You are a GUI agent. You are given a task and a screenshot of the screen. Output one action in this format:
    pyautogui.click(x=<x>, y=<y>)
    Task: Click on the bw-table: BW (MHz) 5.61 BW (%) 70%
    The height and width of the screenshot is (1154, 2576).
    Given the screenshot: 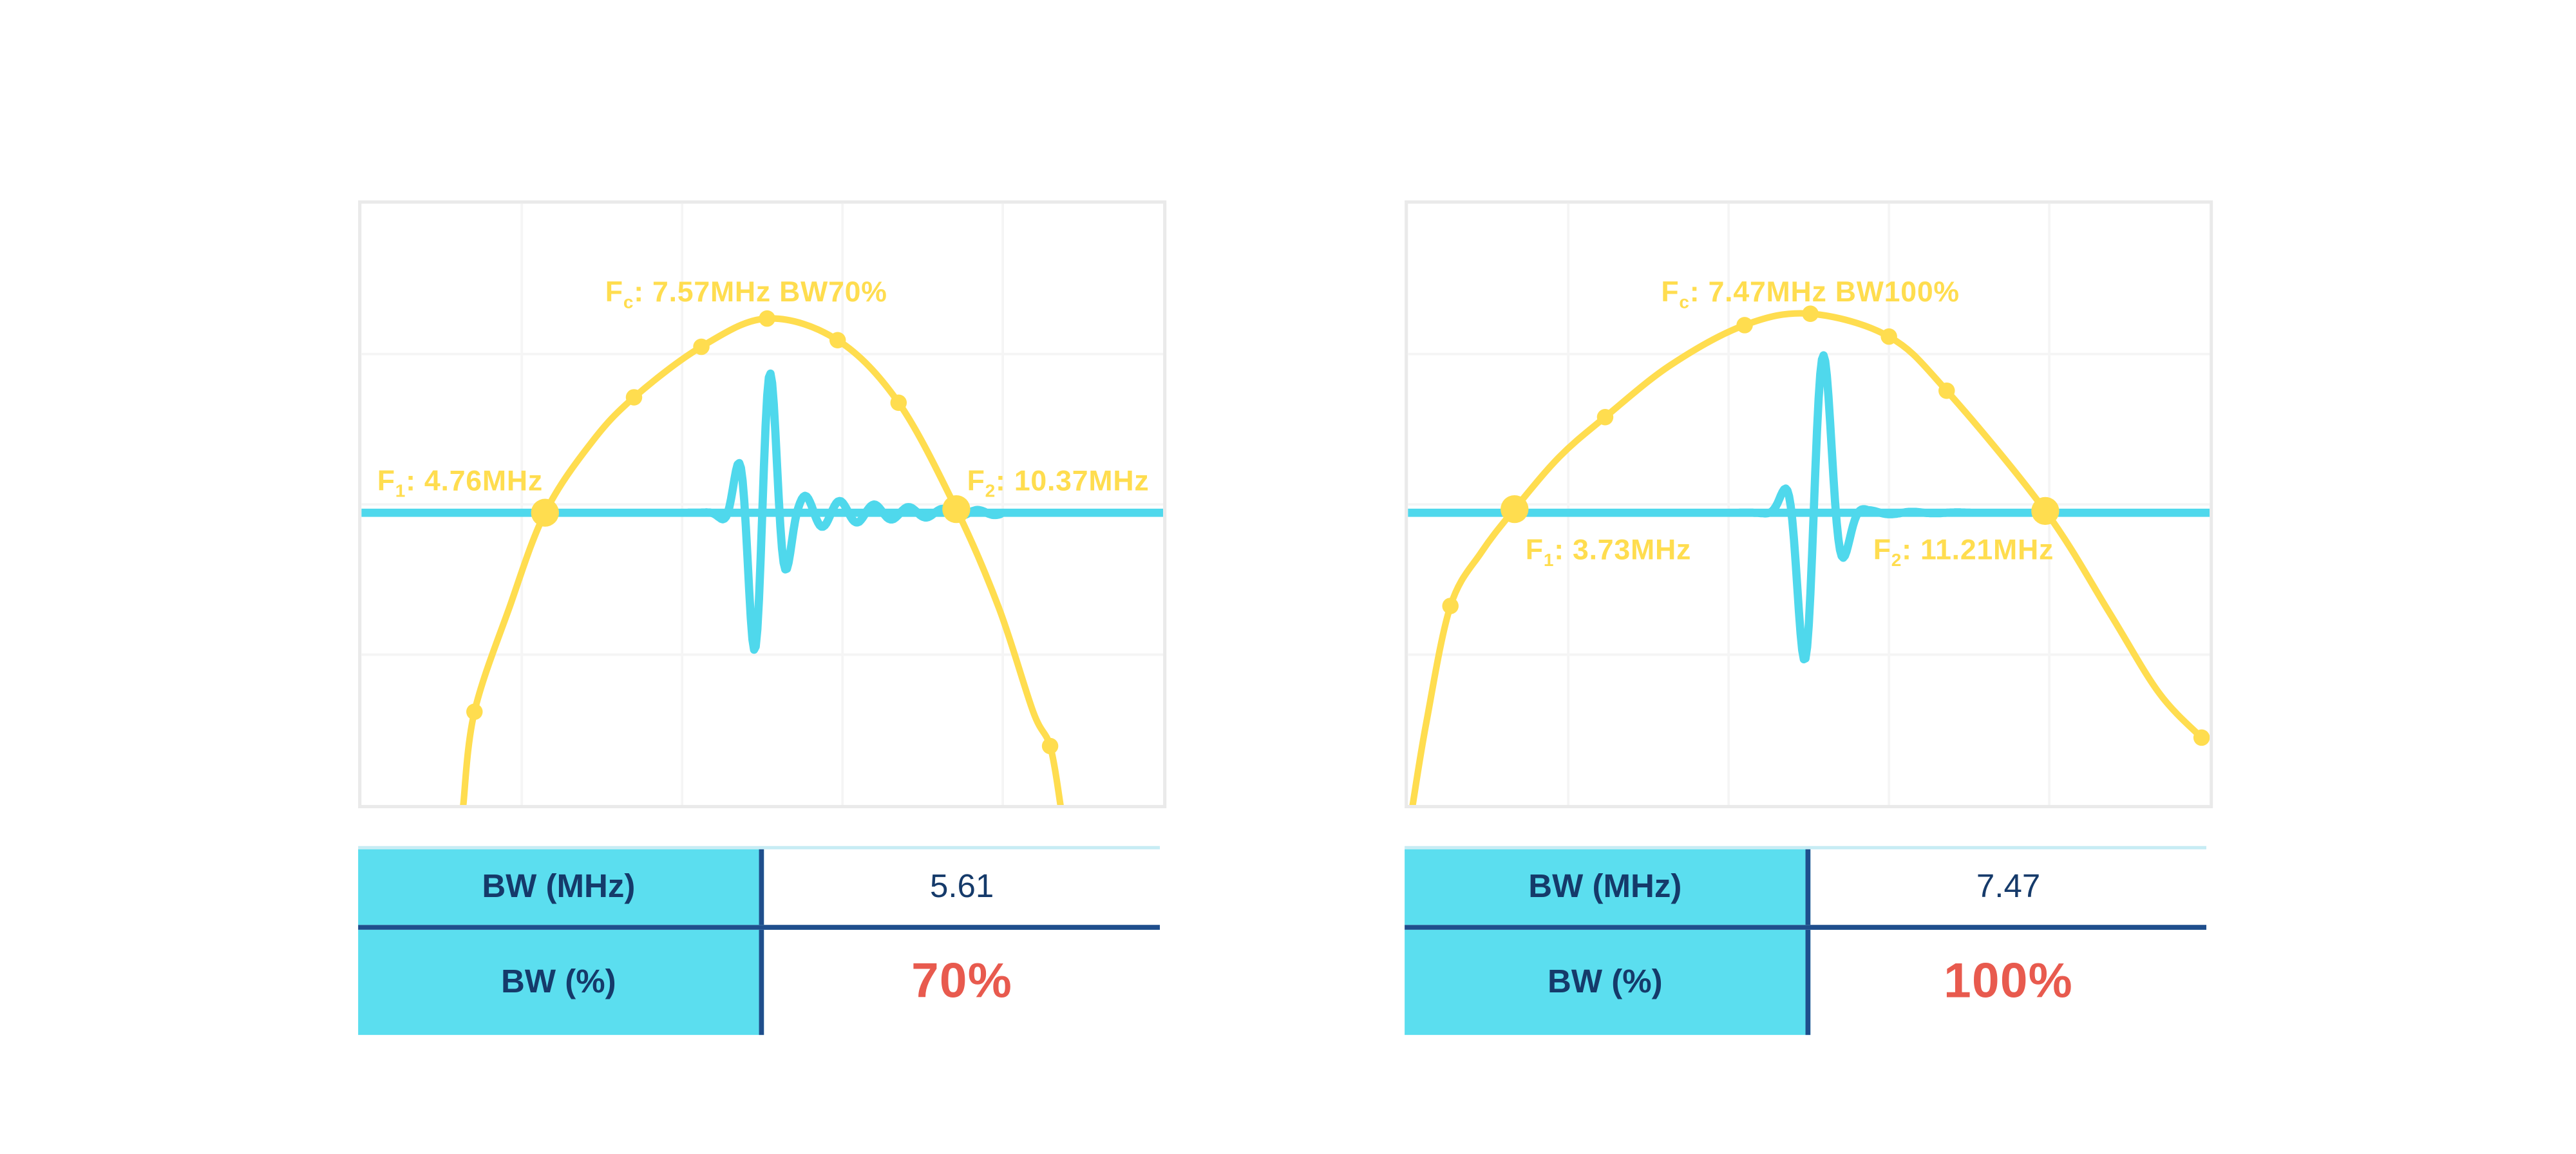 What is the action you would take?
    pyautogui.click(x=759, y=941)
    